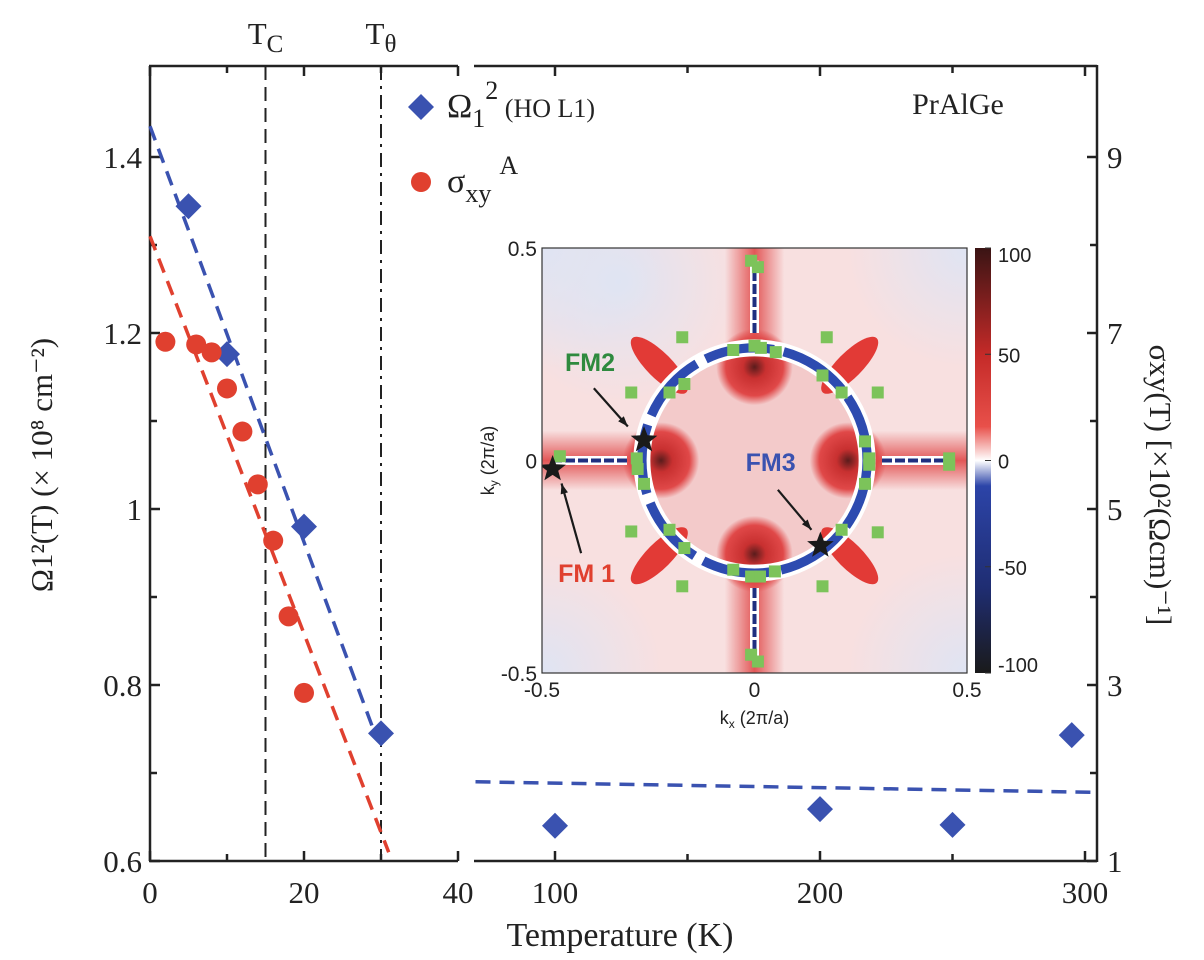 The width and height of the screenshot is (1204, 960). What do you see at coordinates (304, 892) in the screenshot?
I see `x-tick-label: 20` at bounding box center [304, 892].